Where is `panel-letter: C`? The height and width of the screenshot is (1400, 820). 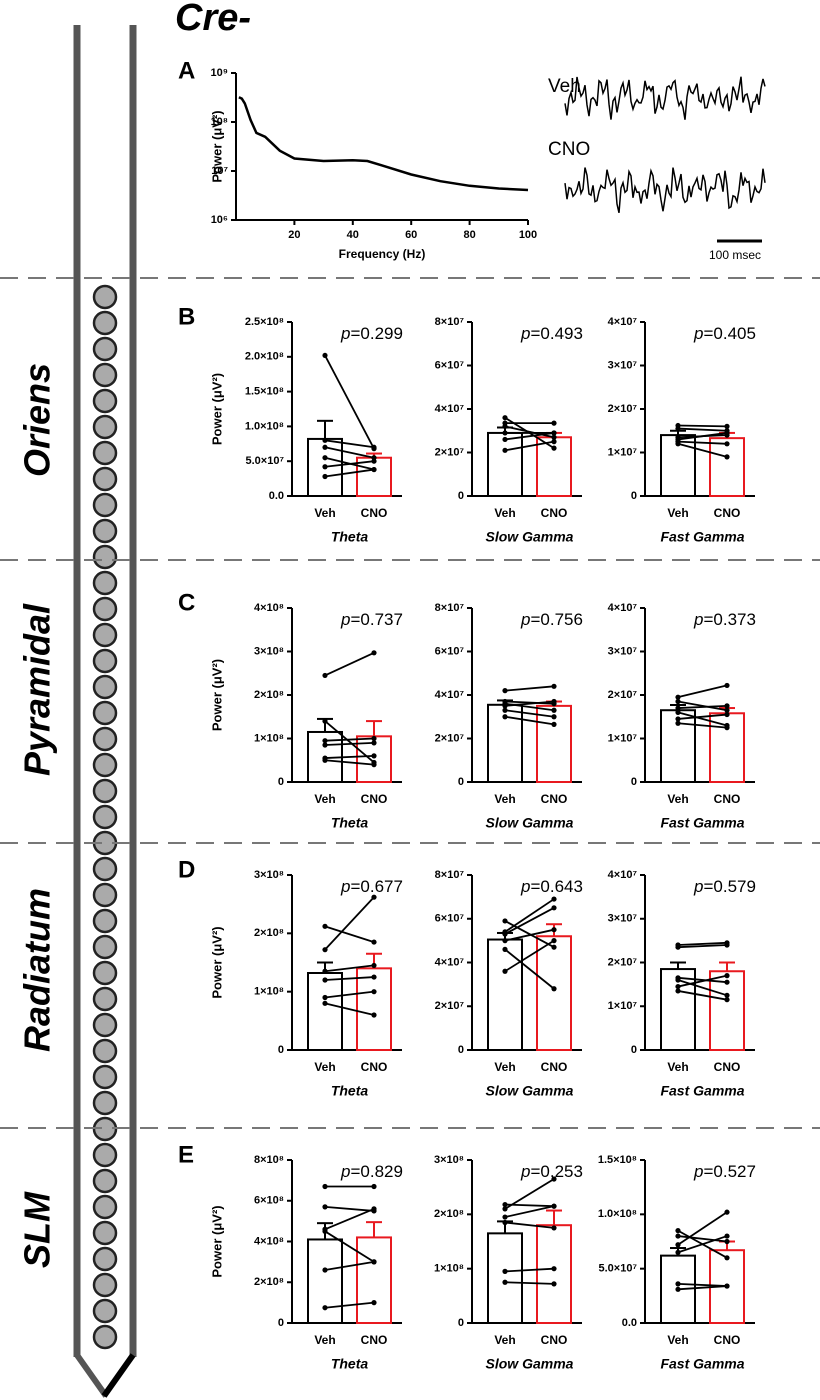 panel-letter: C is located at coordinates (186, 602).